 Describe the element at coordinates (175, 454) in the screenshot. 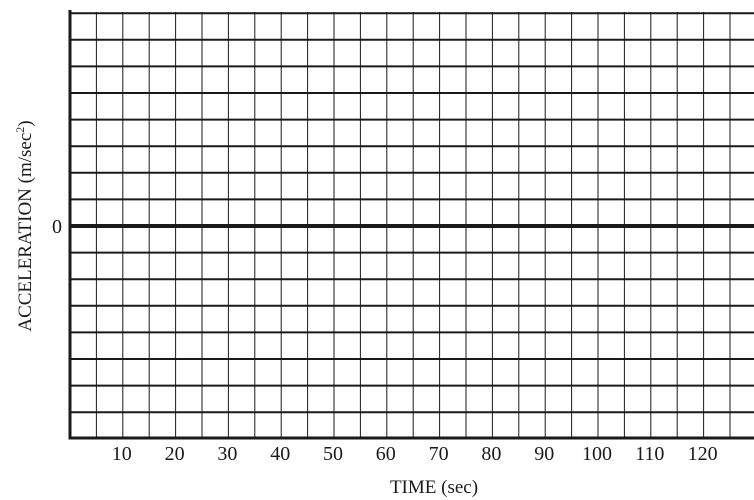

I see `x-tick-label: 20` at that location.